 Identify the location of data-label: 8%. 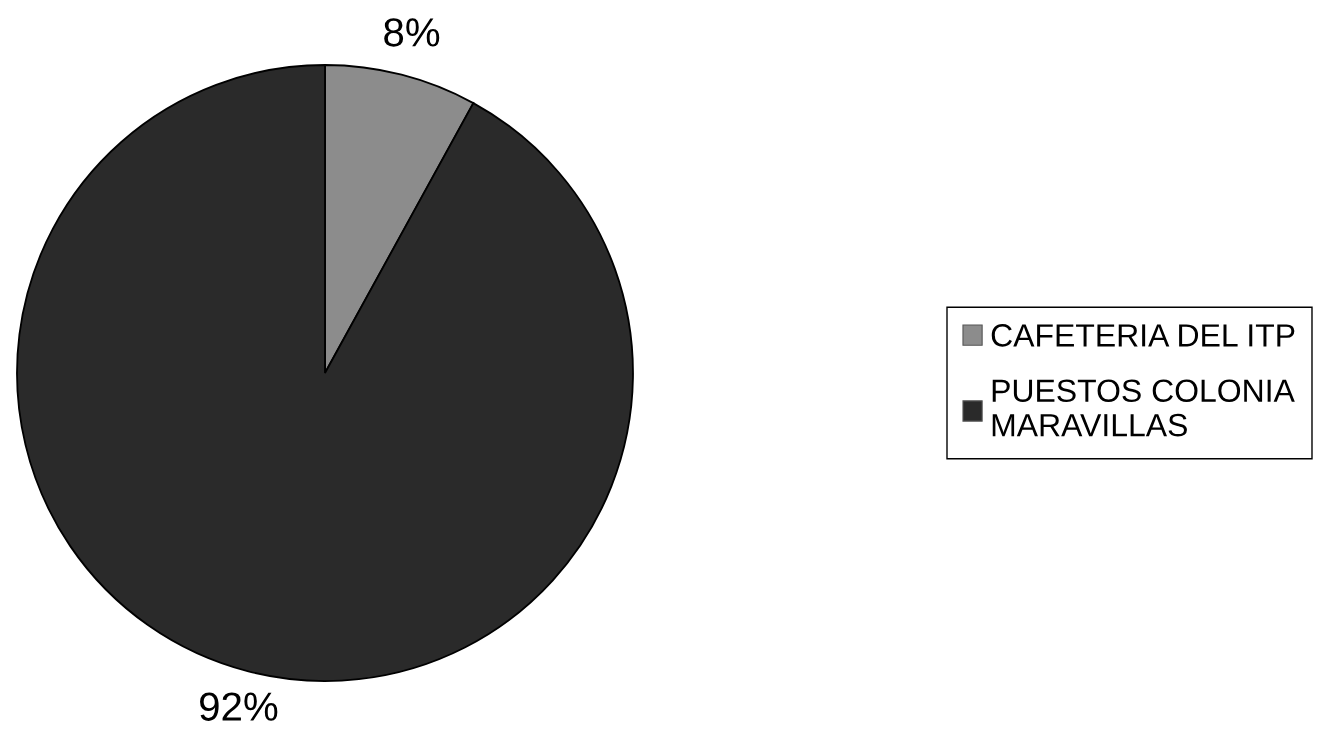
(412, 32).